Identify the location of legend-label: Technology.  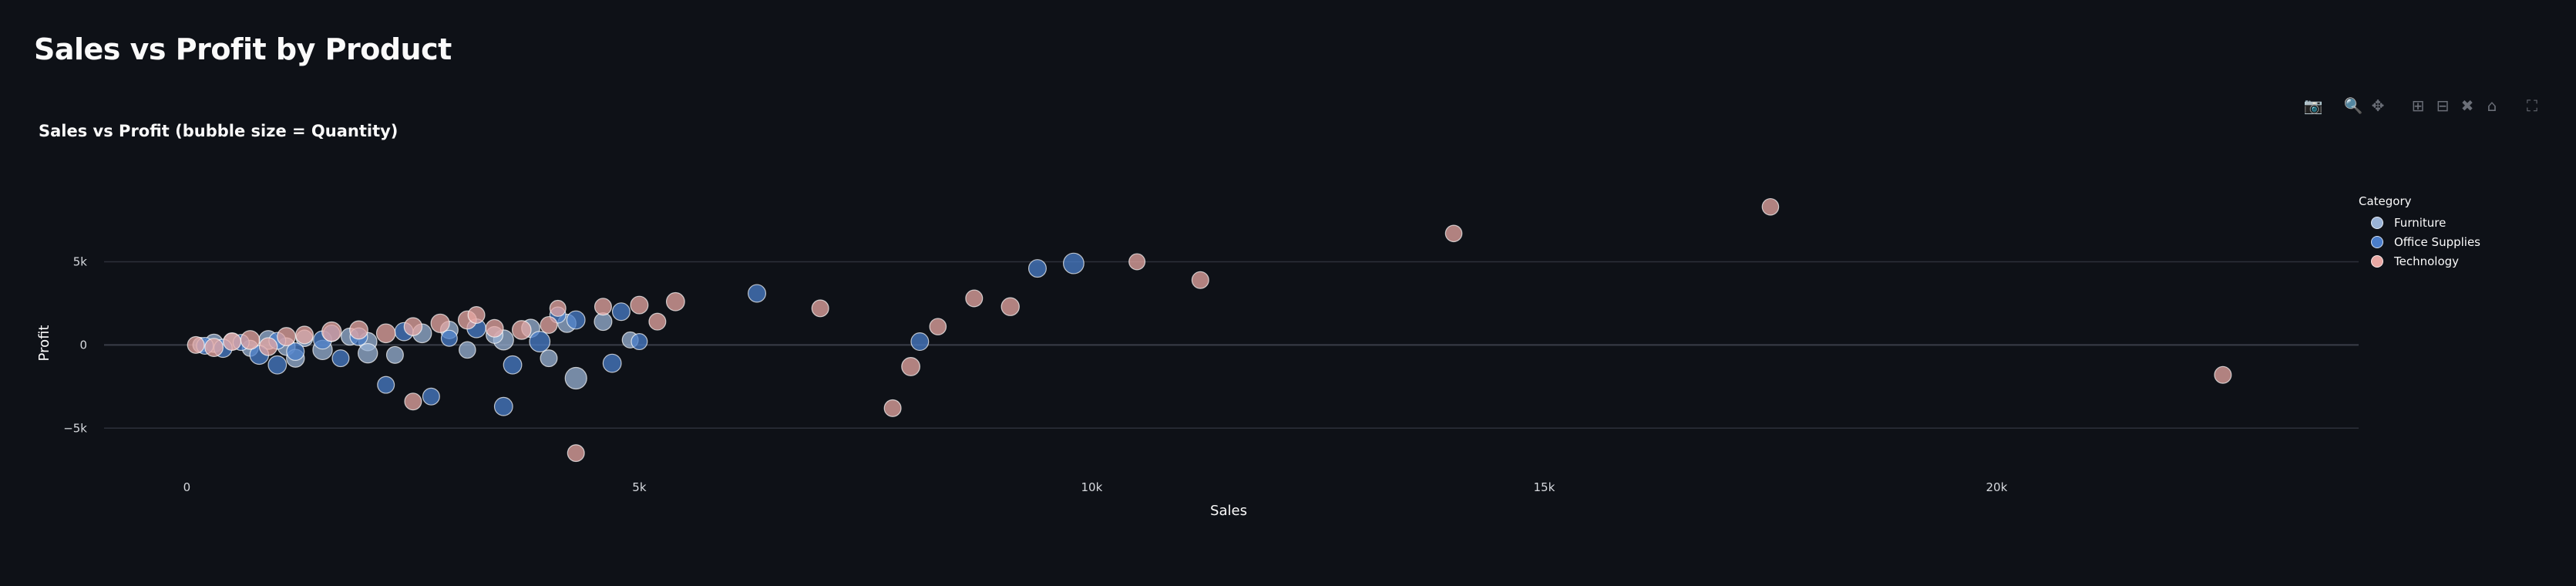
(2427, 261).